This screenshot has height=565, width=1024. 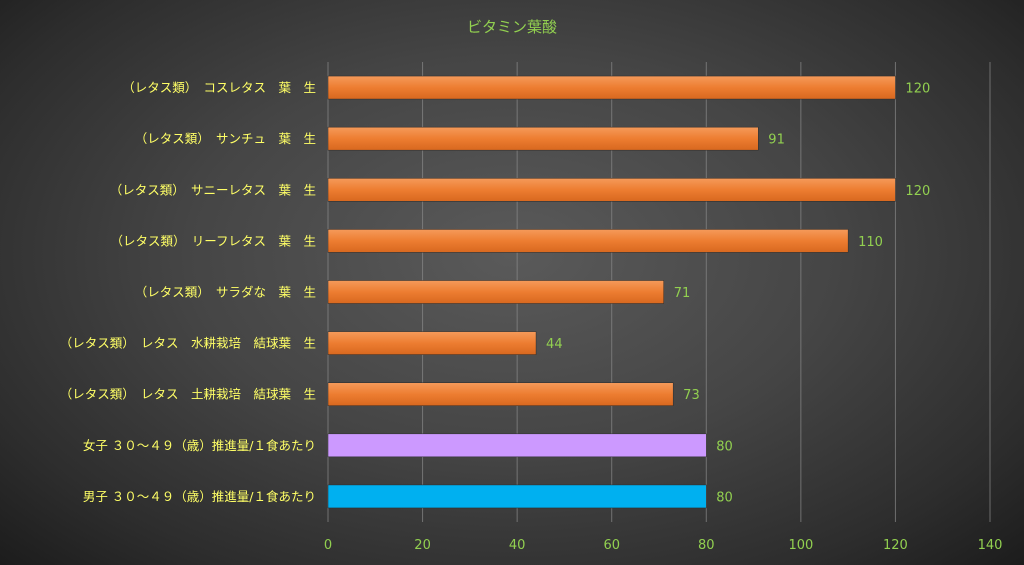 I want to click on x-tick-label: 20, so click(x=422, y=545).